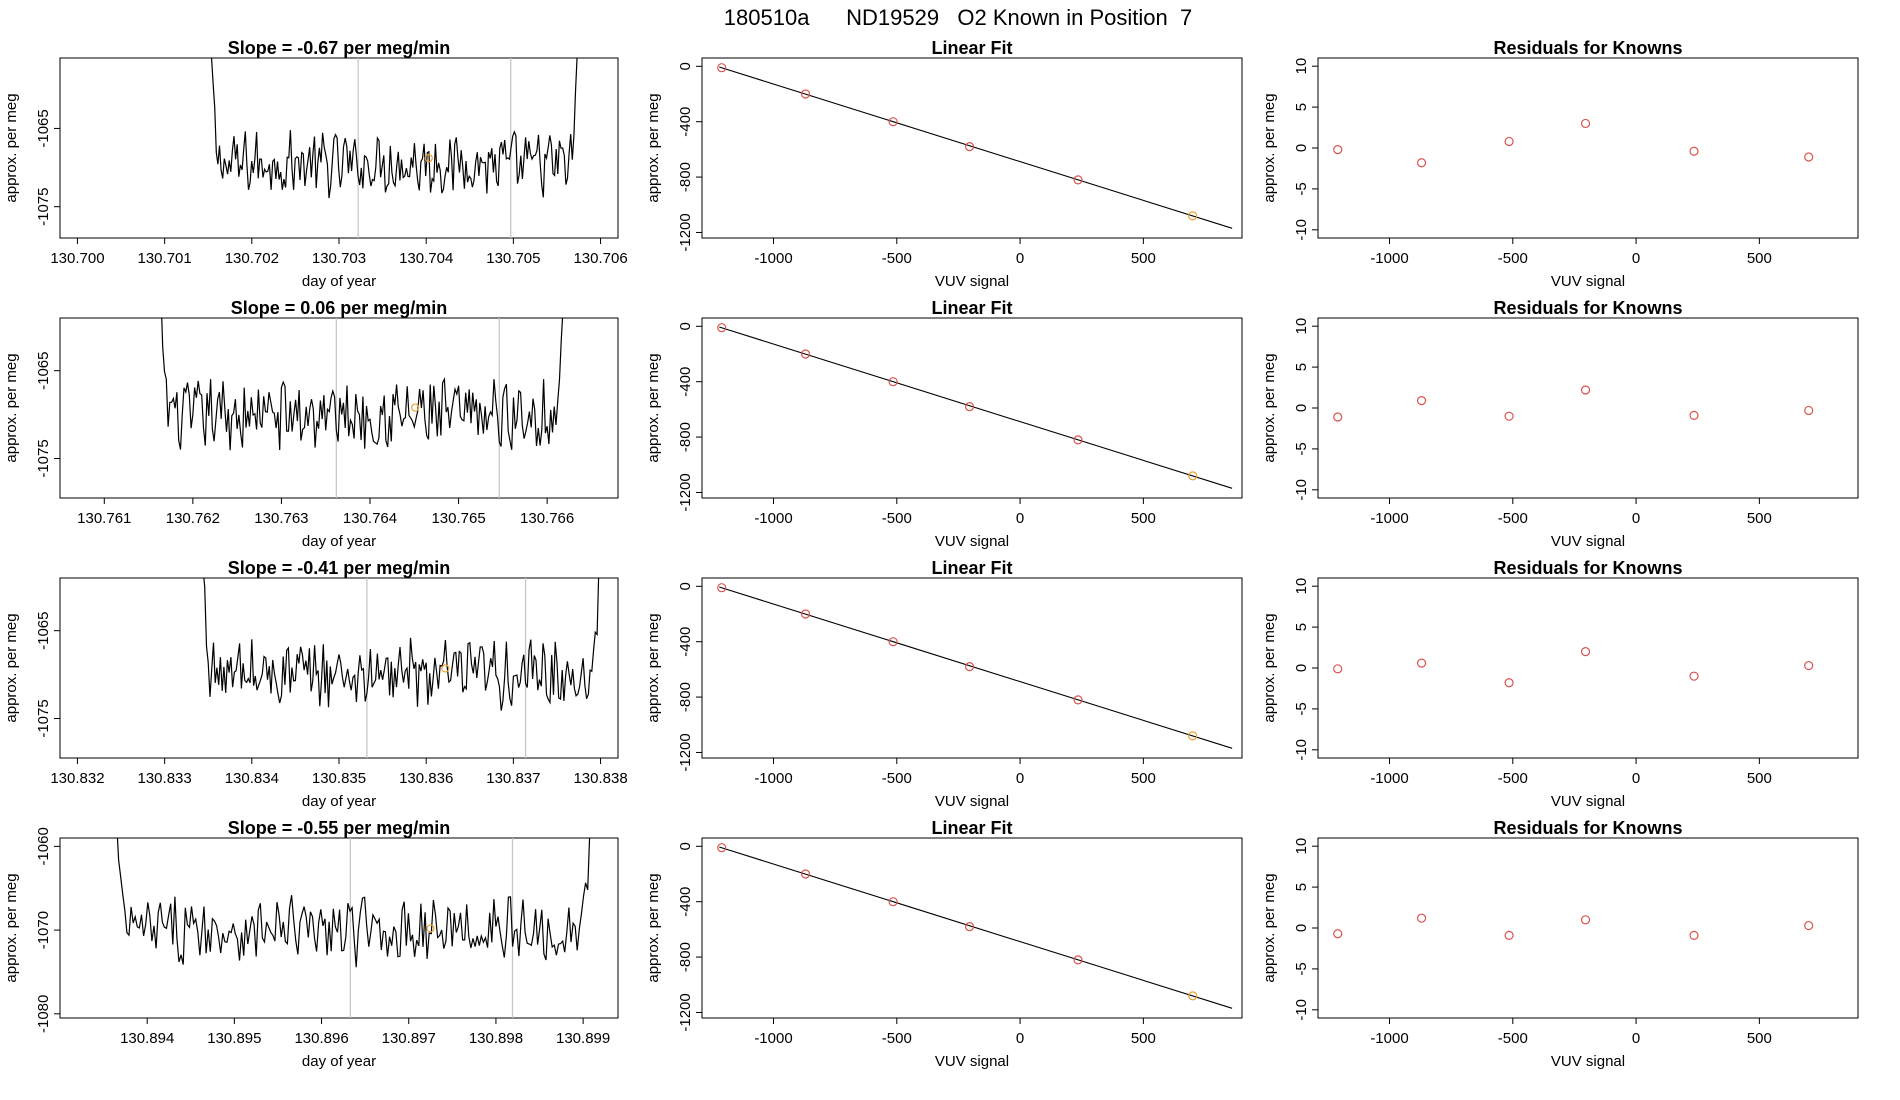 The height and width of the screenshot is (1100, 1900). Describe the element at coordinates (976, 147) in the screenshot. I see `fit-line` at that location.